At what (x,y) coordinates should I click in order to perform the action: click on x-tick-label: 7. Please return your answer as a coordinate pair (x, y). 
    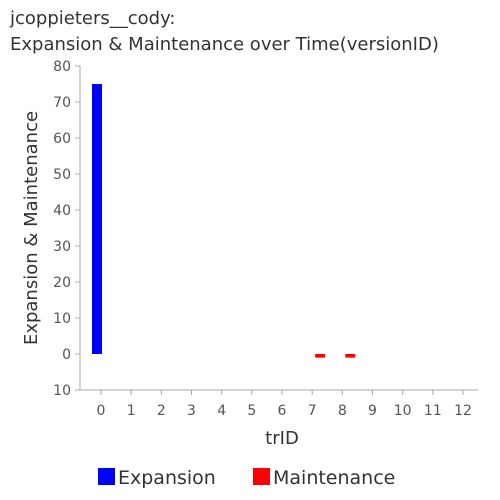
    Looking at the image, I should click on (312, 411).